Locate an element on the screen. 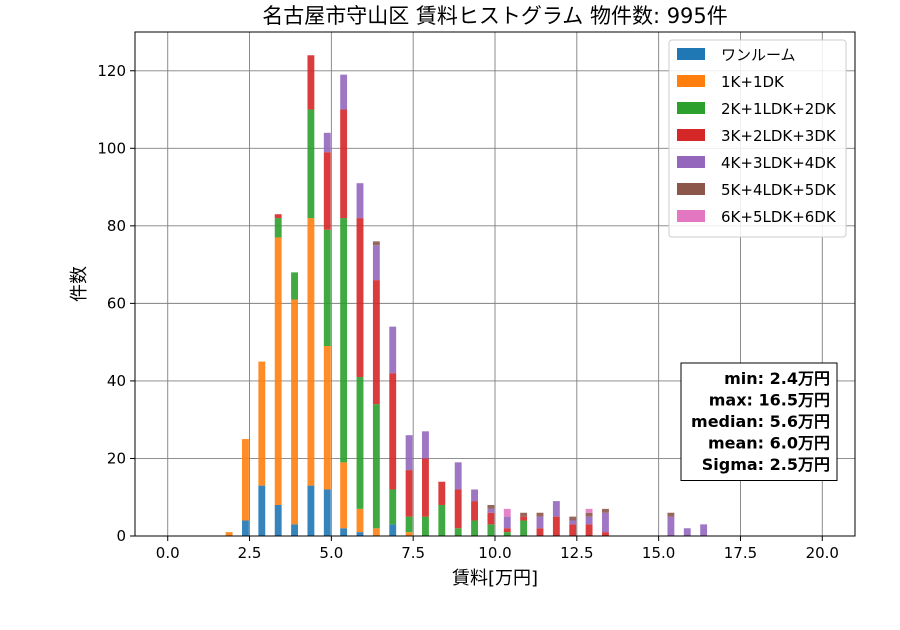 The width and height of the screenshot is (900, 630). legend-label: ワンルーム is located at coordinates (758, 55).